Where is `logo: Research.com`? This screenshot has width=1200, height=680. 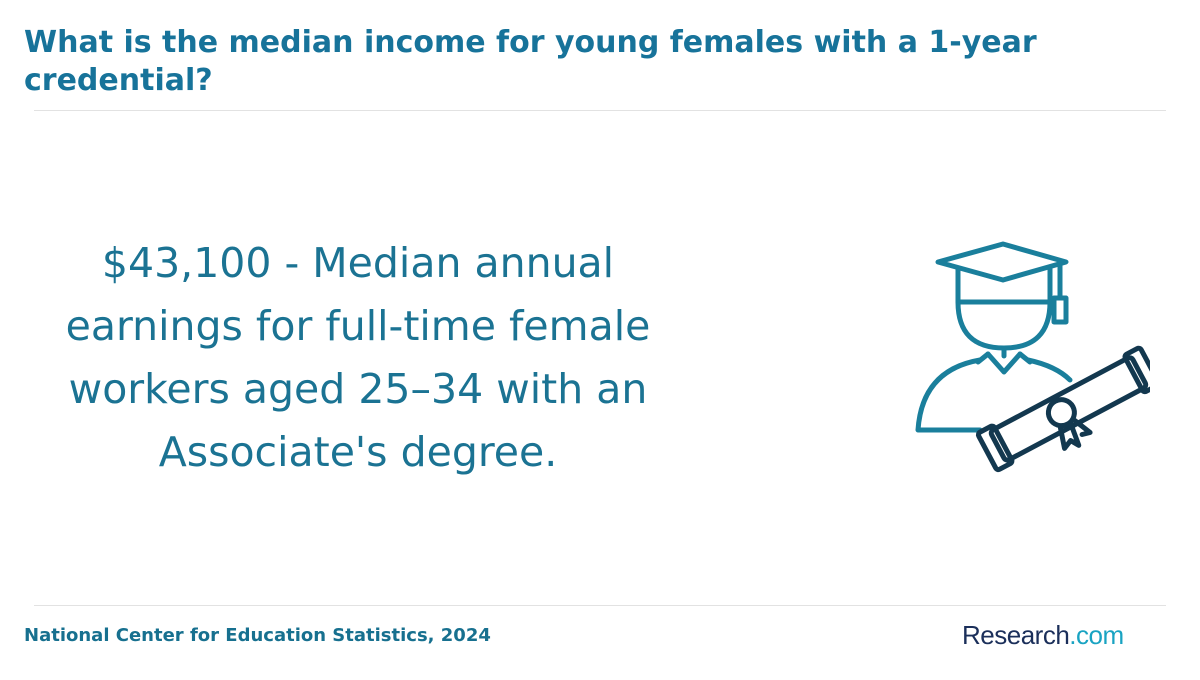 logo: Research.com is located at coordinates (1043, 635).